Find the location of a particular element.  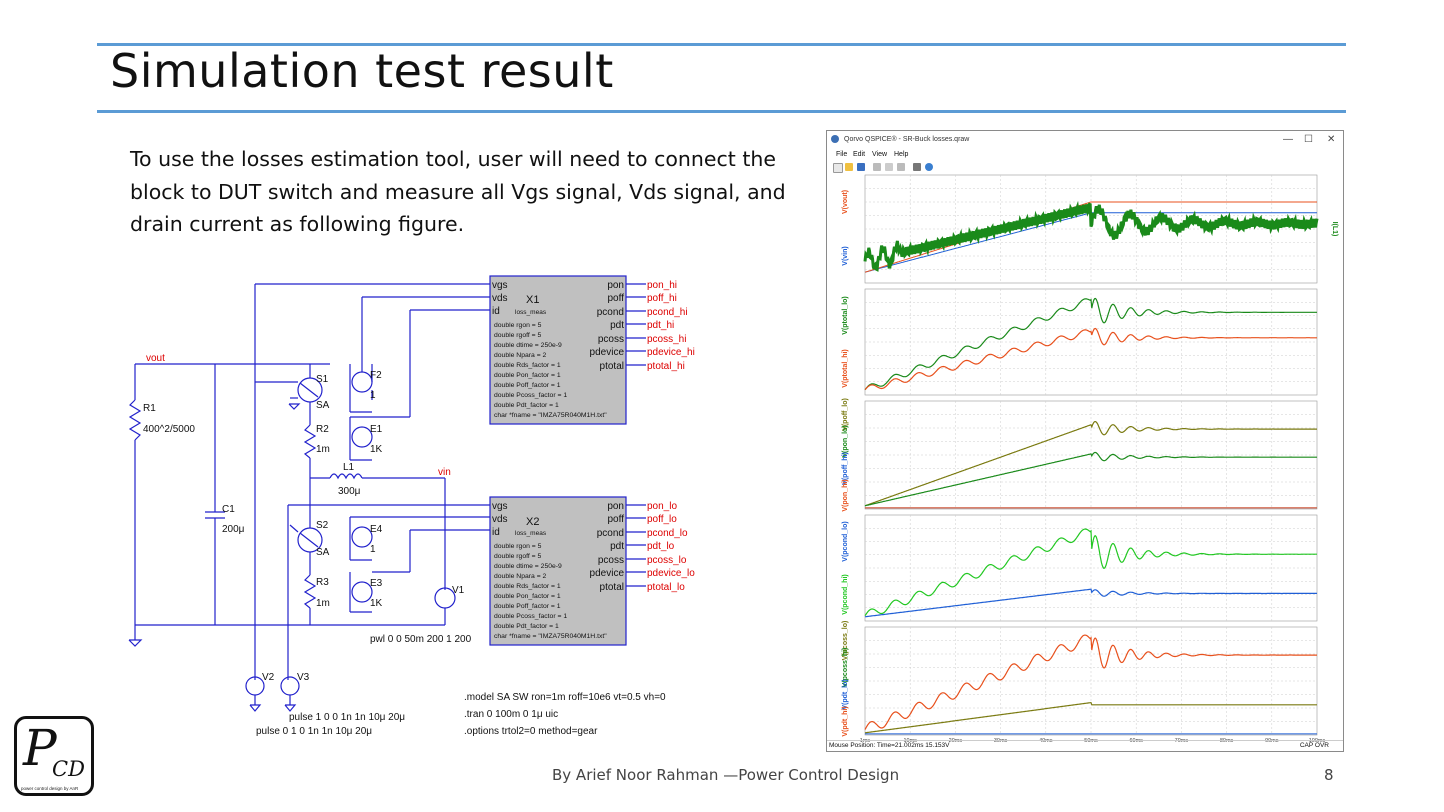

trace-ptotal-lo is located at coordinates (1090, 344).